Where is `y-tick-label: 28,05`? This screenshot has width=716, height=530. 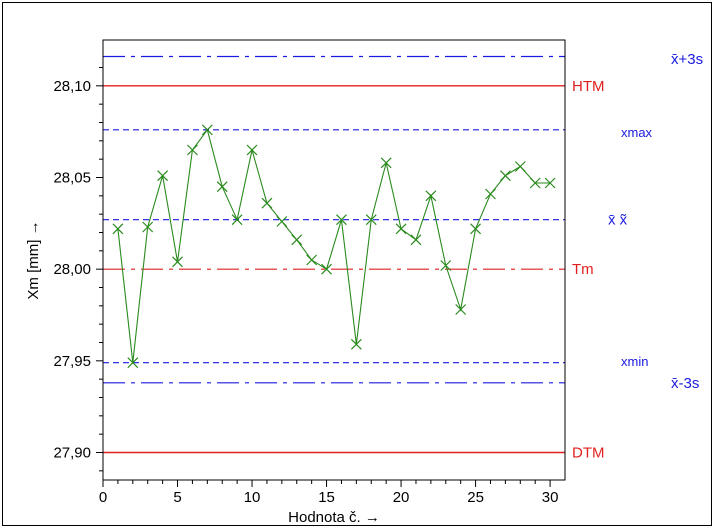 y-tick-label: 28,05 is located at coordinates (72, 178).